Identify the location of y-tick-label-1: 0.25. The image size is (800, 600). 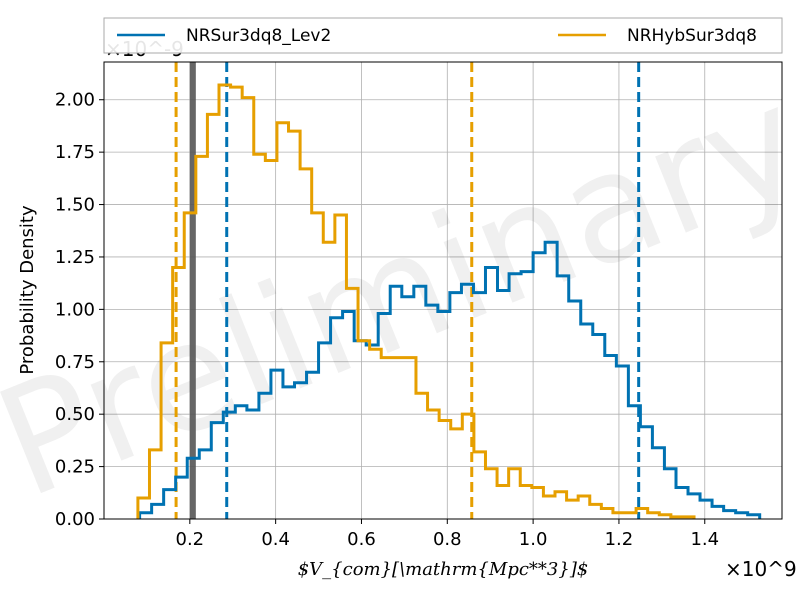
(75, 467).